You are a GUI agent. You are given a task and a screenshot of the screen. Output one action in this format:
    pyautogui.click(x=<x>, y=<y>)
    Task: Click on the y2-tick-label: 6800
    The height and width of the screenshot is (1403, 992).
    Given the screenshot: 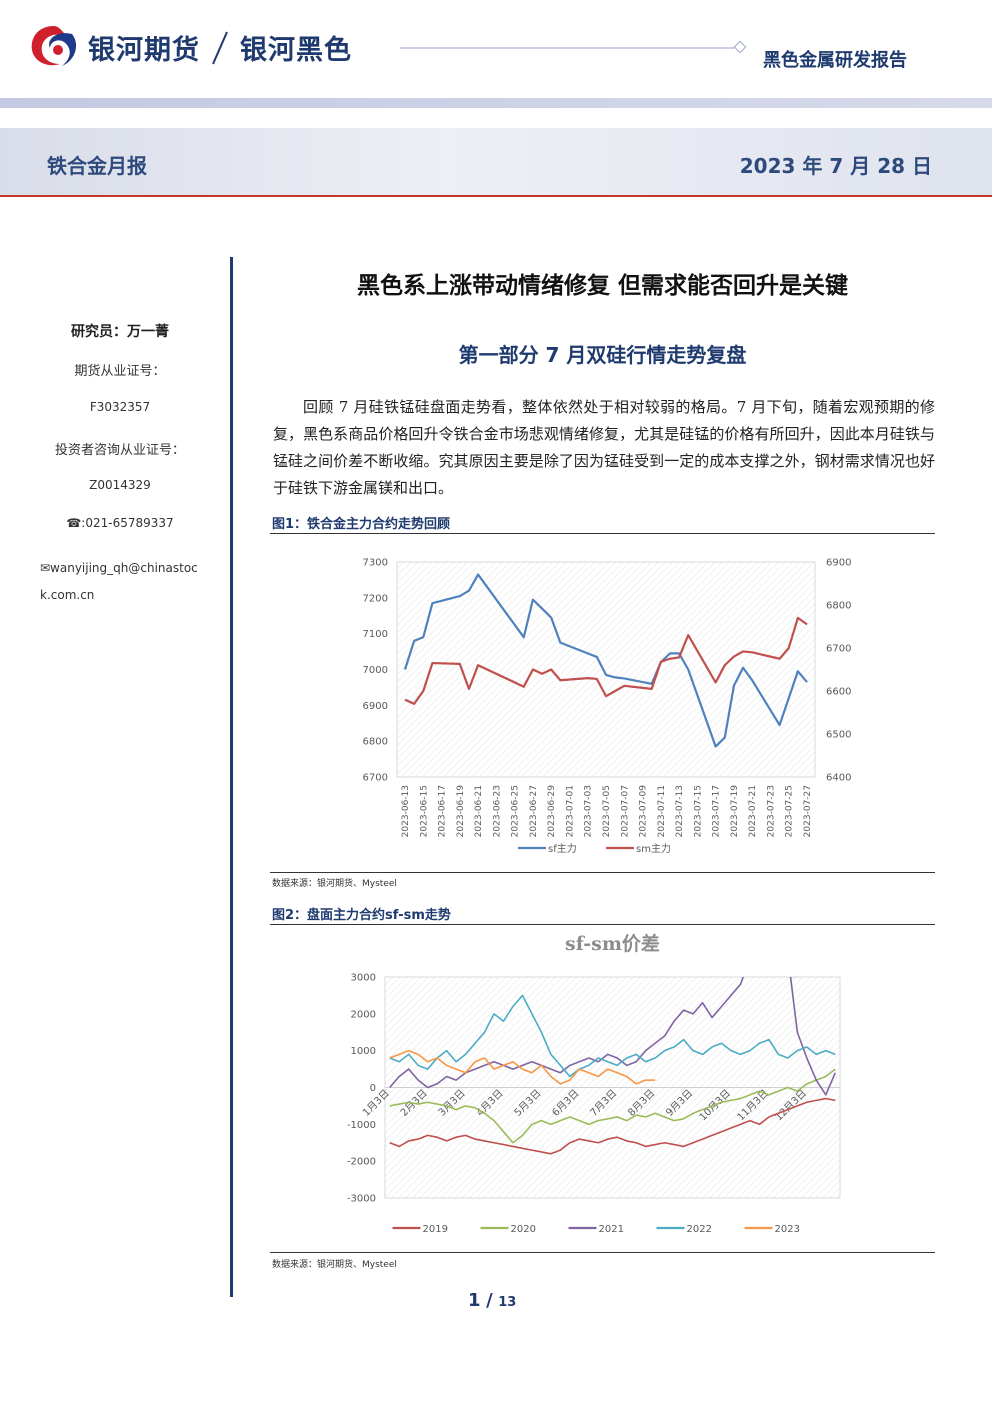 What is the action you would take?
    pyautogui.click(x=838, y=606)
    